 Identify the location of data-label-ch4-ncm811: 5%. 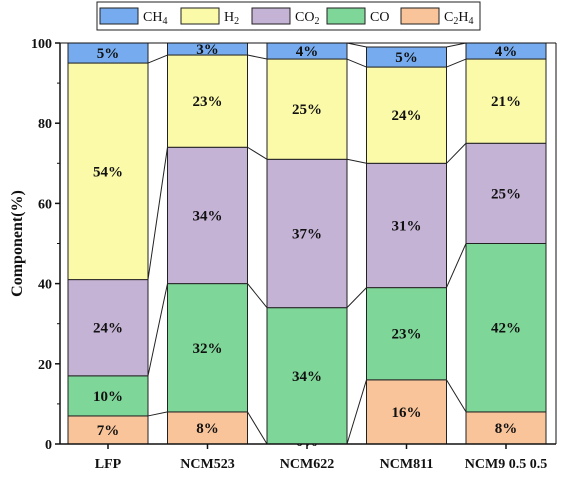
(406, 58).